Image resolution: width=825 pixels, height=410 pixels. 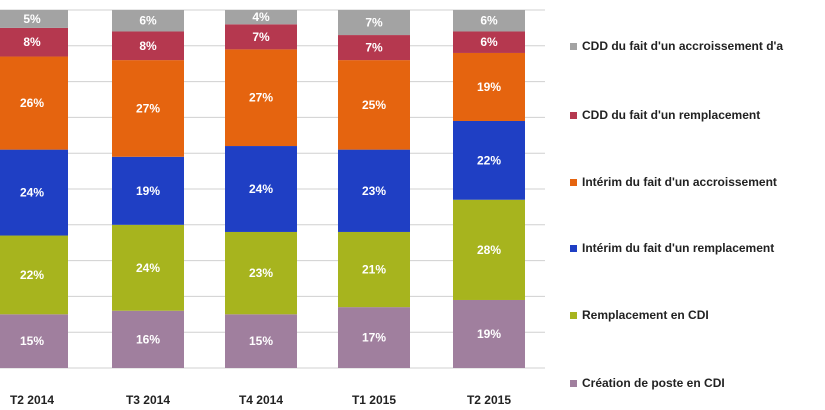 I want to click on legend-label: Intérim du fait d'un accroissement, so click(x=679, y=182).